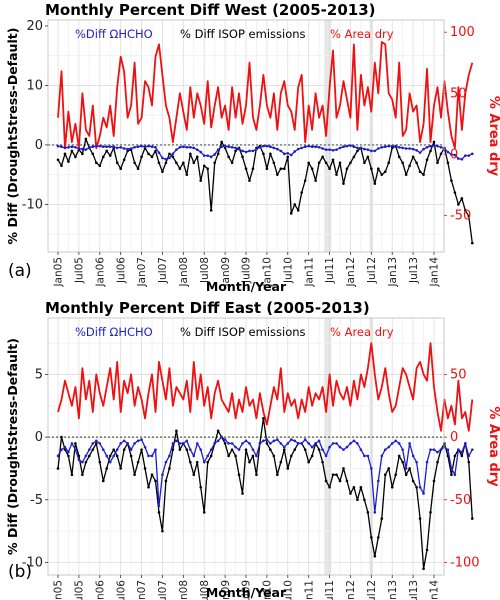 The image size is (500, 600). Describe the element at coordinates (142, 272) in the screenshot. I see `x-tick-label: Jan07` at that location.